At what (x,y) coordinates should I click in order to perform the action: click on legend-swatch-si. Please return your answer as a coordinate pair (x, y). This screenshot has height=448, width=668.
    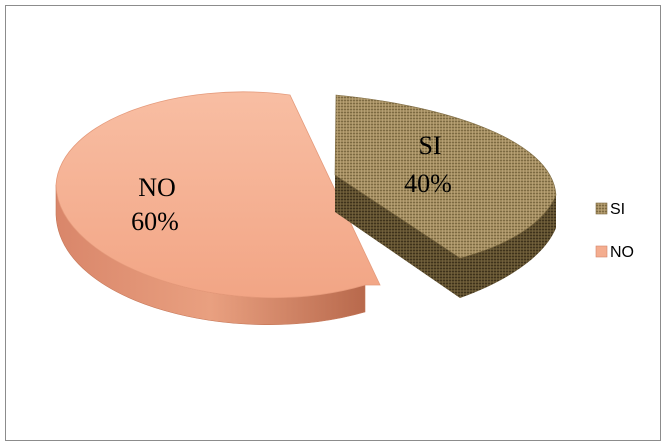
    Looking at the image, I should click on (601, 208).